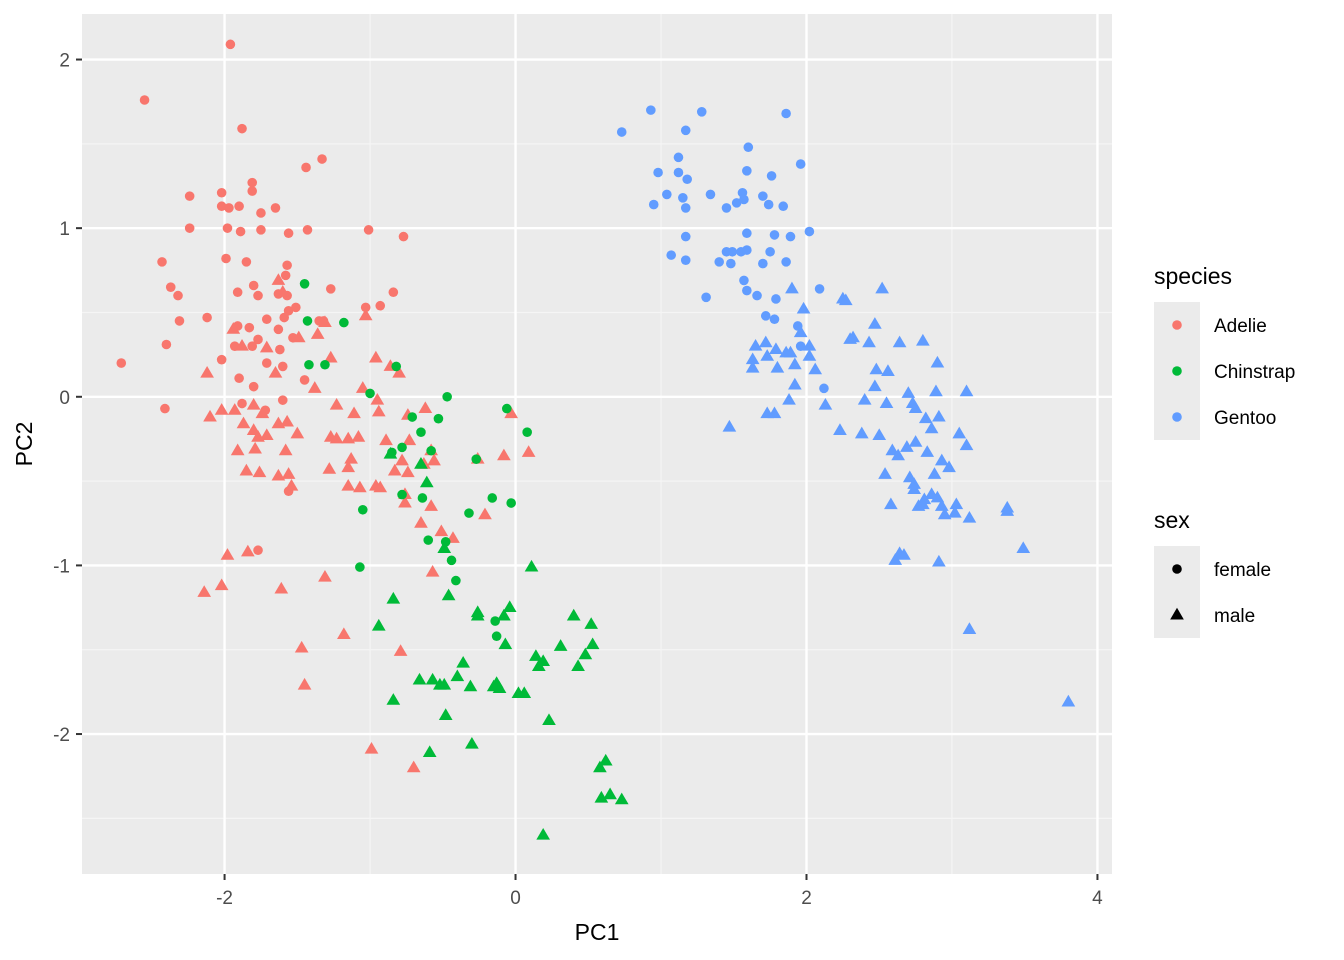 This screenshot has width=1344, height=960. What do you see at coordinates (1177, 569) in the screenshot?
I see `legend-key-female` at bounding box center [1177, 569].